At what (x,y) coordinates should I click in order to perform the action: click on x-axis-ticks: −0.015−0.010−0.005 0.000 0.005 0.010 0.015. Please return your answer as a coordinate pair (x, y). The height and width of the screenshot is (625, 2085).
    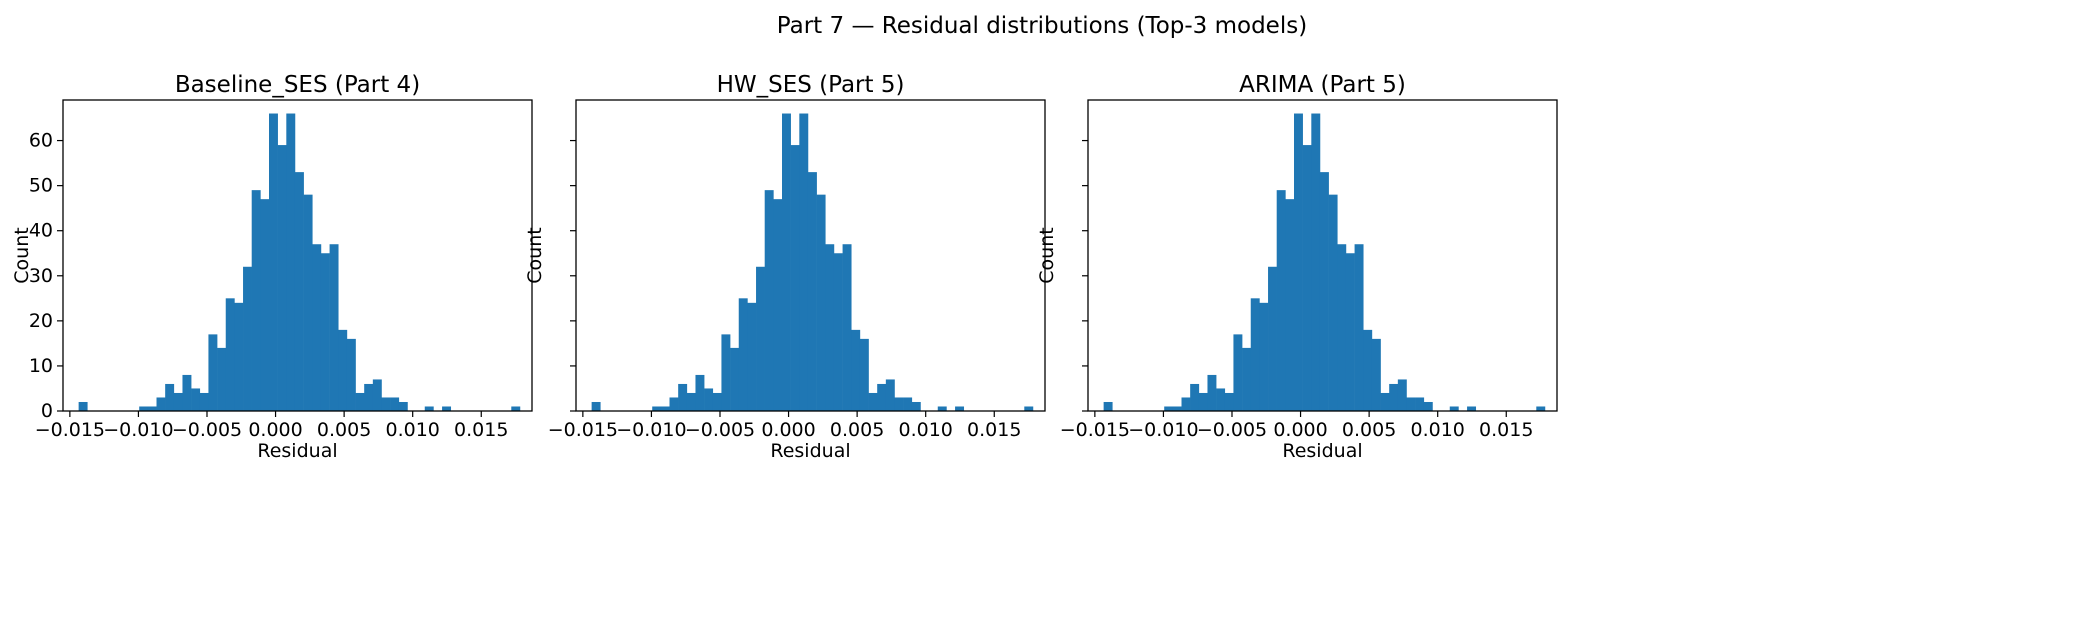
    Looking at the image, I should click on (271, 426).